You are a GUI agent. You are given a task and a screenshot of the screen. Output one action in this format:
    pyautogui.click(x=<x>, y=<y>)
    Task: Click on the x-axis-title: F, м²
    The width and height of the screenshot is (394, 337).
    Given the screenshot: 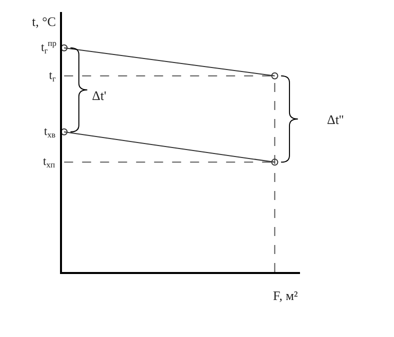 What is the action you would take?
    pyautogui.click(x=285, y=295)
    